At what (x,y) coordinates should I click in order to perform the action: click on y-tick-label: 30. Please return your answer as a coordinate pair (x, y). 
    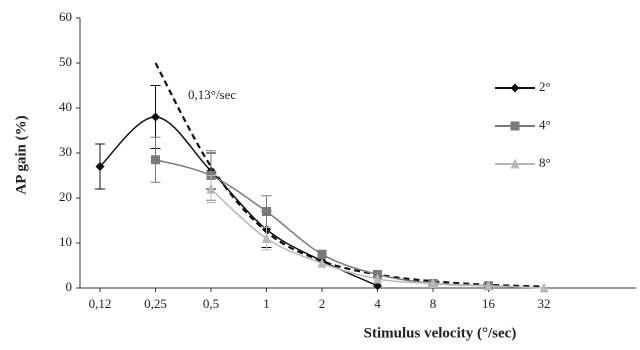
    Looking at the image, I should click on (65, 151).